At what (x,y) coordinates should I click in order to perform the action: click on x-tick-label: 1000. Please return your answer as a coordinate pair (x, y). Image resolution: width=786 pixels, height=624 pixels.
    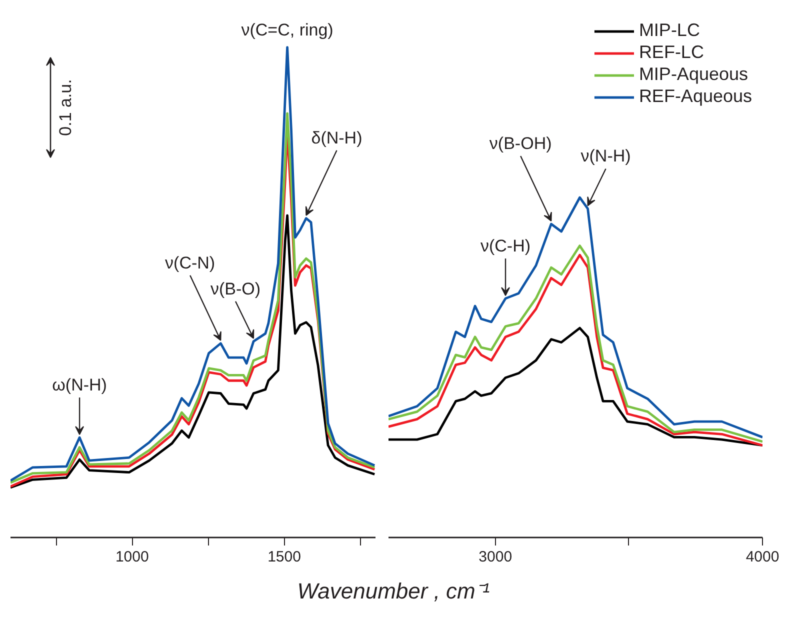
    Looking at the image, I should click on (132, 557).